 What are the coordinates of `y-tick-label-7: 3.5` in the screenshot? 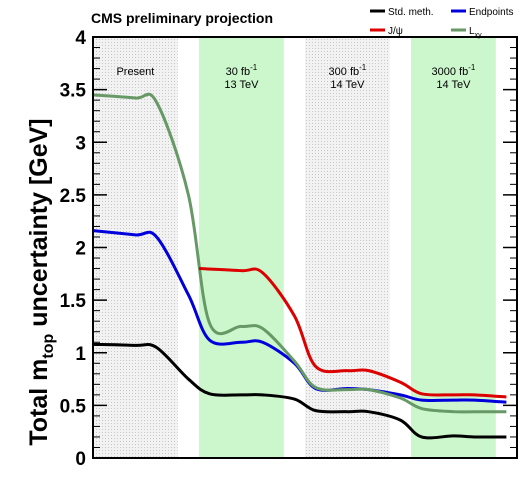 It's located at (73, 91).